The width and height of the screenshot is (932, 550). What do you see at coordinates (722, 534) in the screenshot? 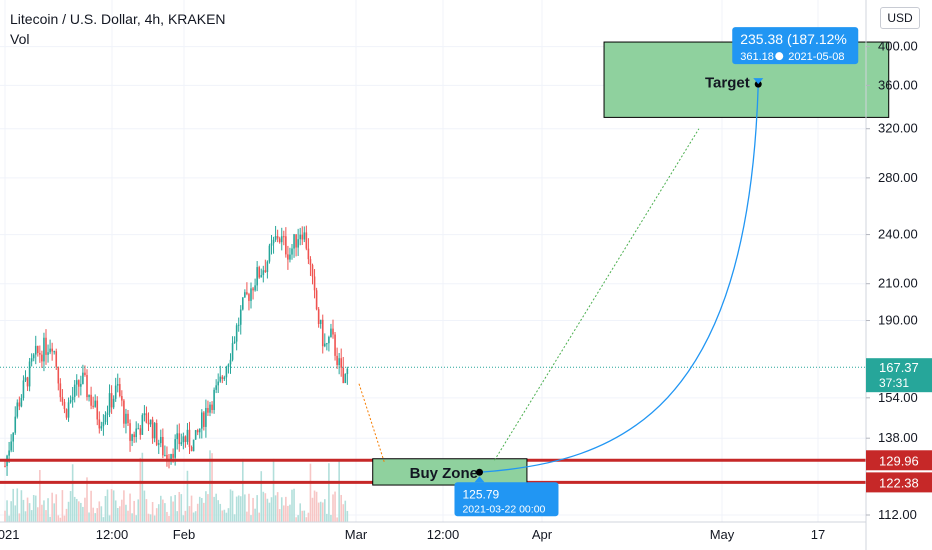
I see `time-tick-label: May` at bounding box center [722, 534].